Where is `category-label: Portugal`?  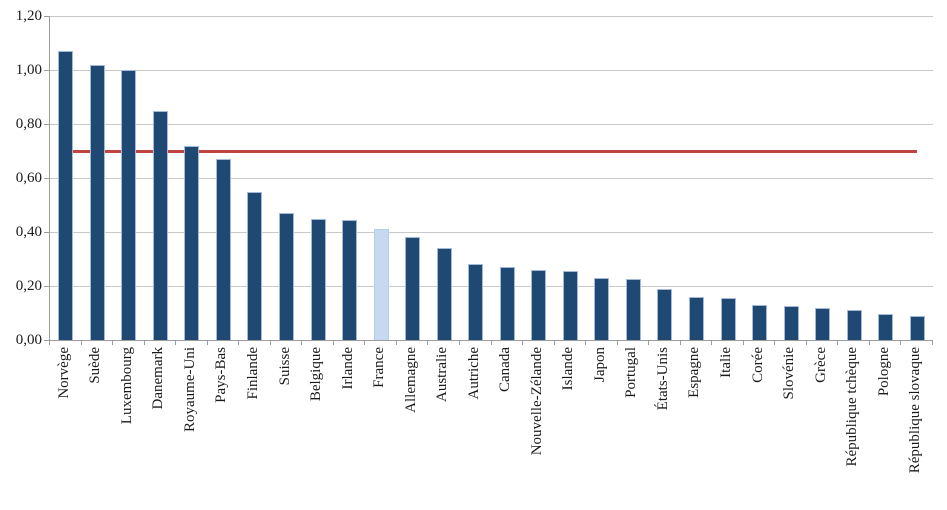 category-label: Portugal is located at coordinates (631, 372).